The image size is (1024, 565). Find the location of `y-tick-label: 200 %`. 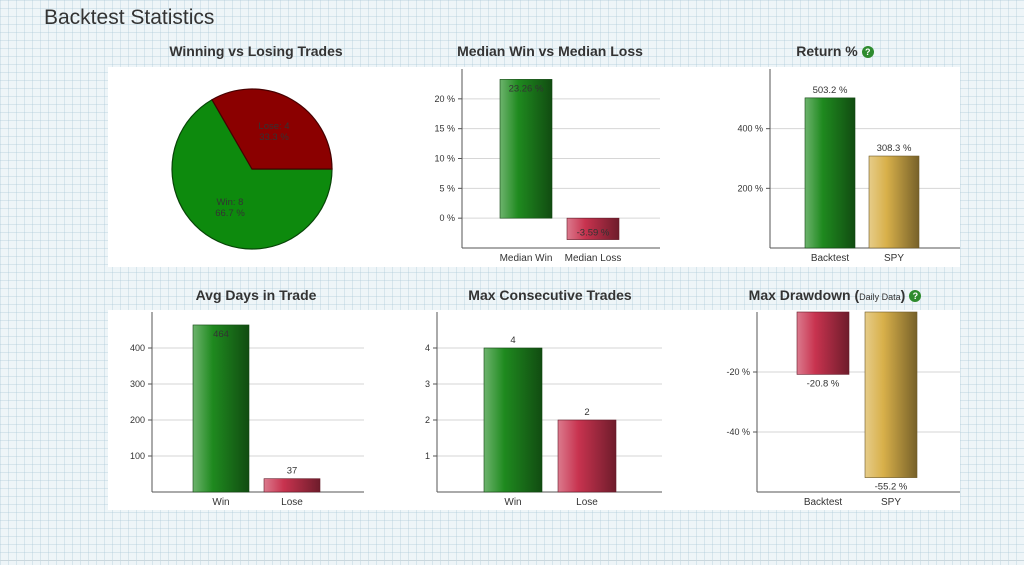

y-tick-label: 200 % is located at coordinates (750, 188).